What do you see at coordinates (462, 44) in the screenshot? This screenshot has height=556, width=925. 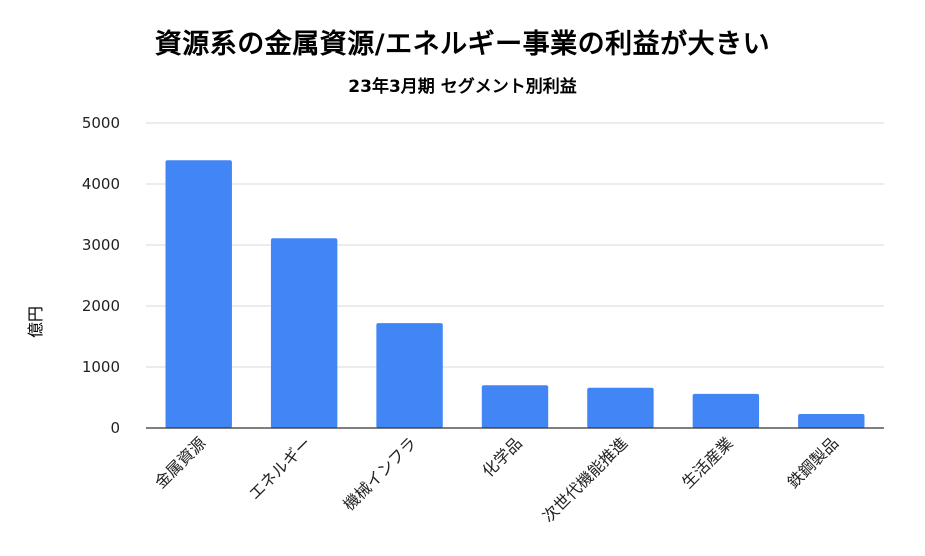 I see `chart-title: 資源系の金属資源/エネルギー事業の利益が大きい` at bounding box center [462, 44].